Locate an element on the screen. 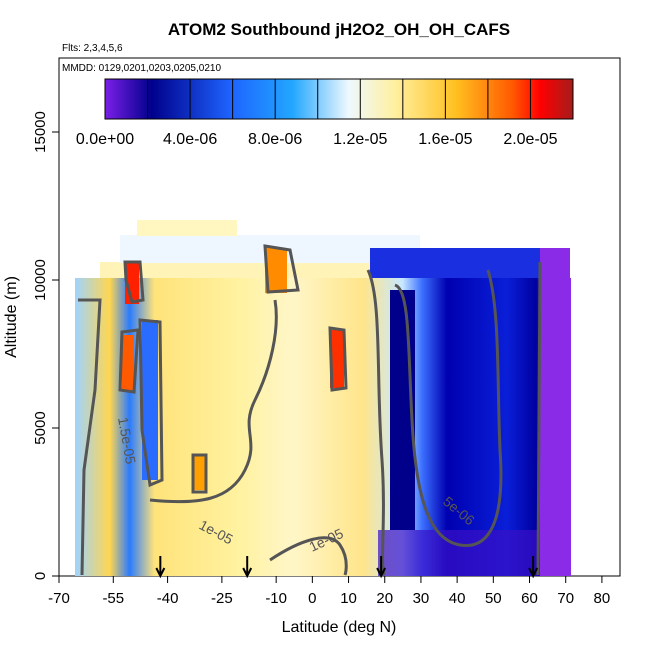 The width and height of the screenshot is (650, 650). field-north-bottom is located at coordinates (458, 553).